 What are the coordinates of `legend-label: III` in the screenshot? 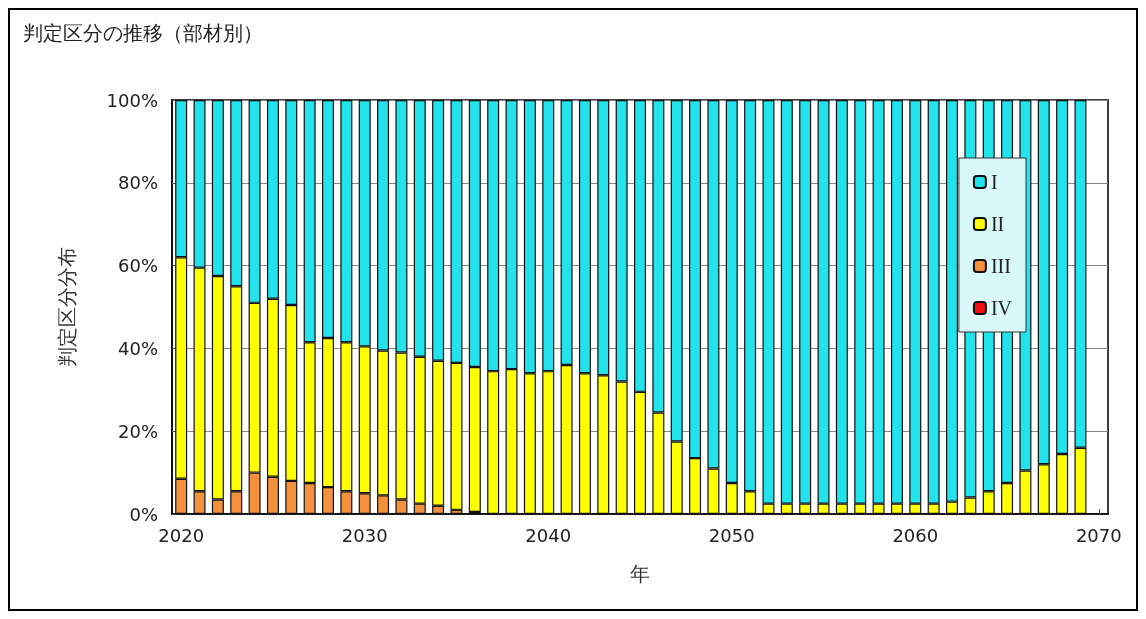 It's located at (1000, 266).